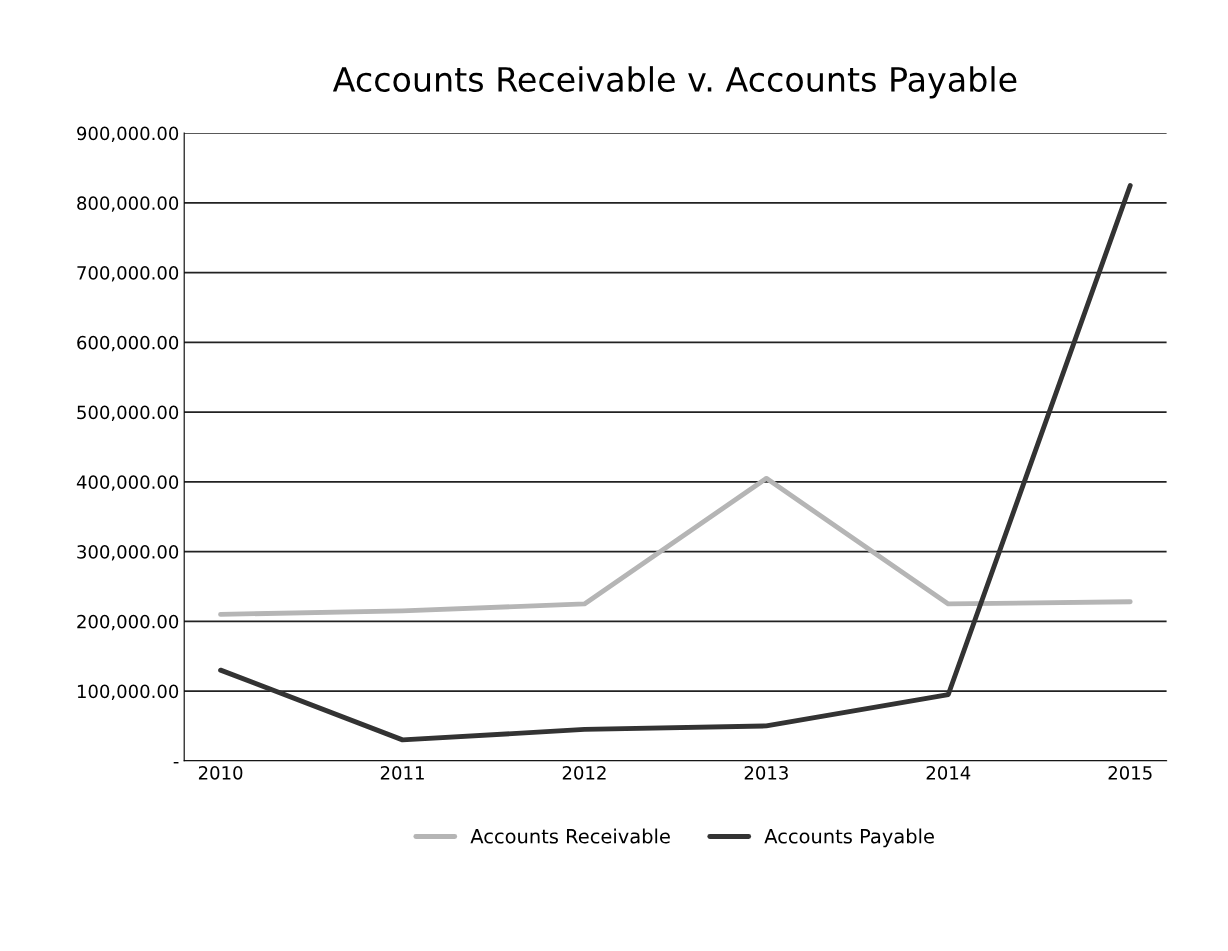 The image size is (1228, 951). Describe the element at coordinates (570, 836) in the screenshot. I see `legend-label: Accounts Receivable` at that location.